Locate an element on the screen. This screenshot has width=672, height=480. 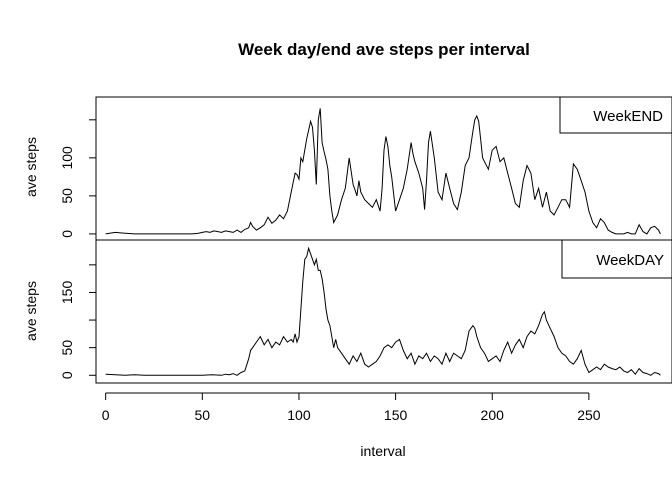
y-axis: 0 50 100 is located at coordinates (77, 178).